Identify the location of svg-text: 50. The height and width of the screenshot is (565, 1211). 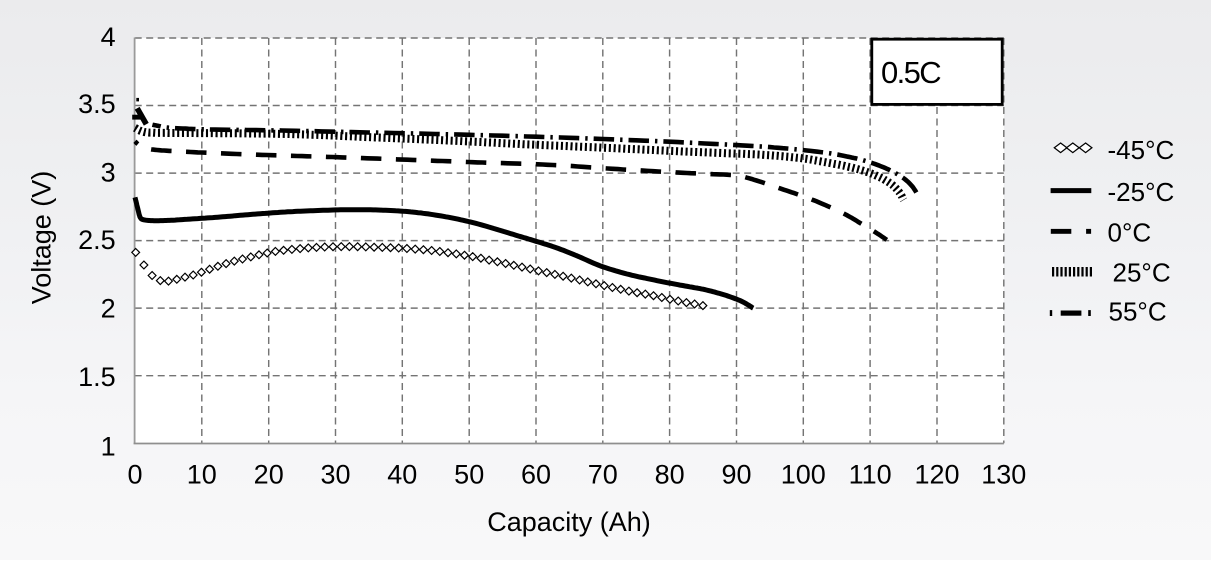
(469, 474).